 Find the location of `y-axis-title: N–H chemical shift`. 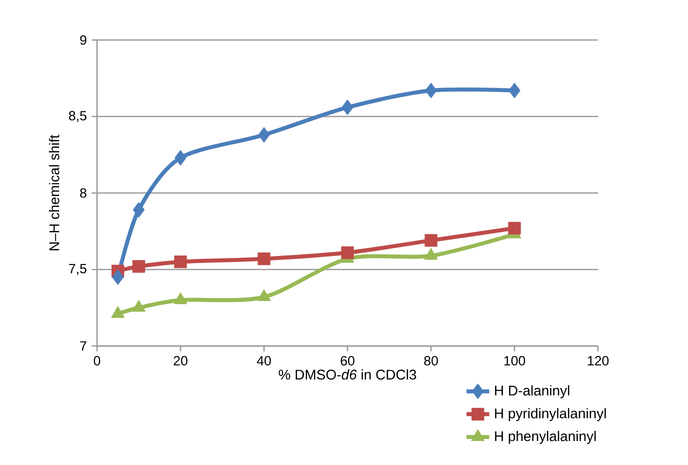

y-axis-title: N–H chemical shift is located at coordinates (54, 192).